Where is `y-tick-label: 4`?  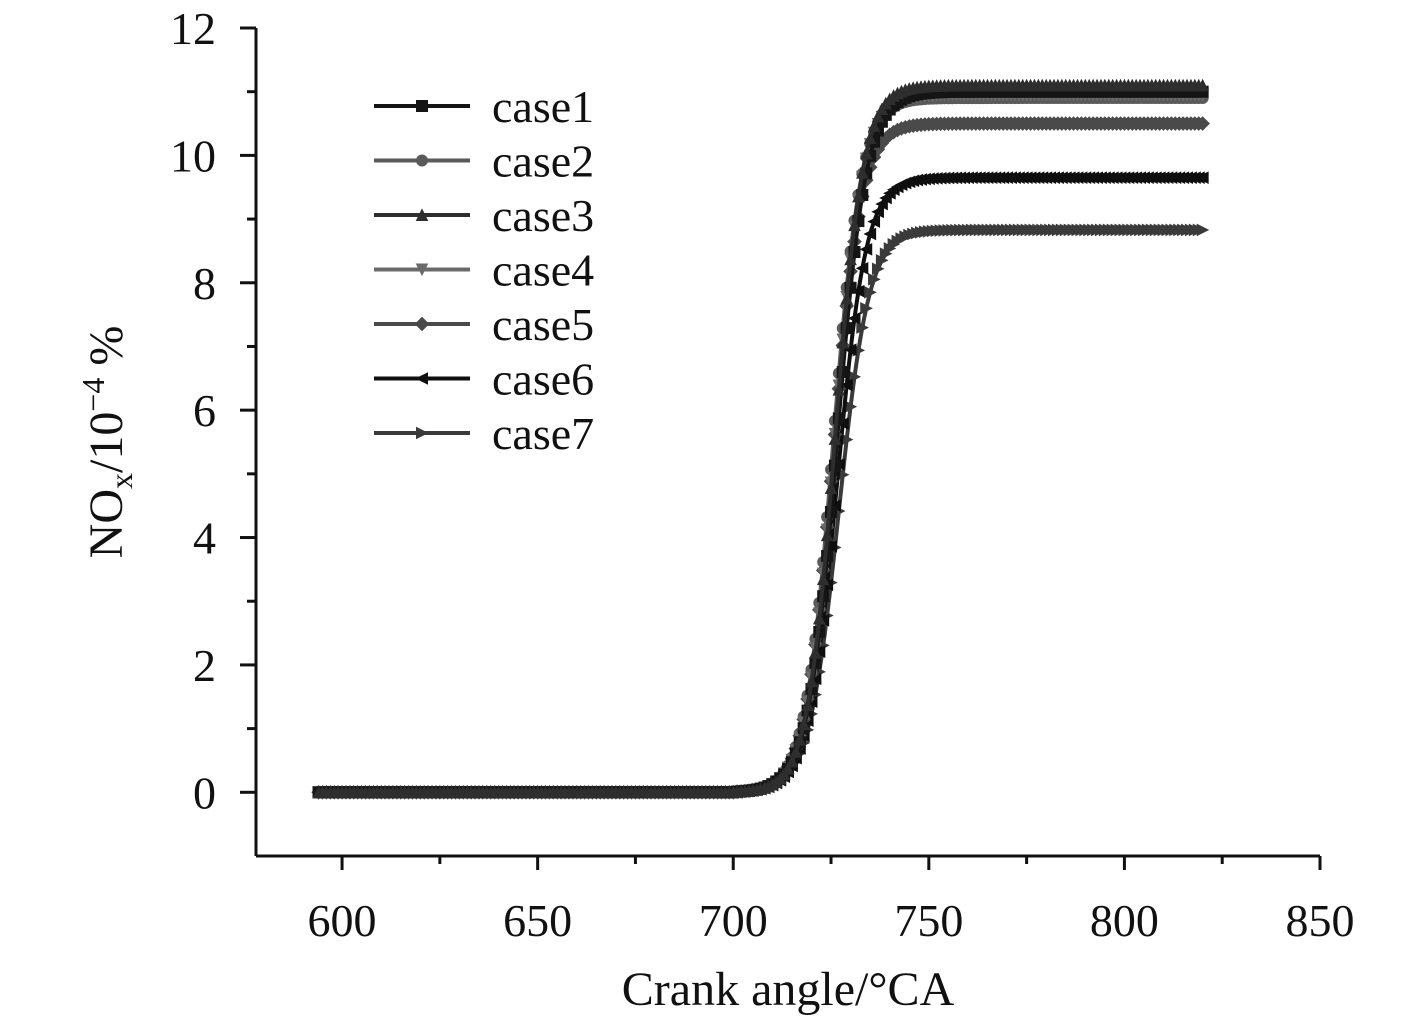
y-tick-label: 4 is located at coordinates (204, 538).